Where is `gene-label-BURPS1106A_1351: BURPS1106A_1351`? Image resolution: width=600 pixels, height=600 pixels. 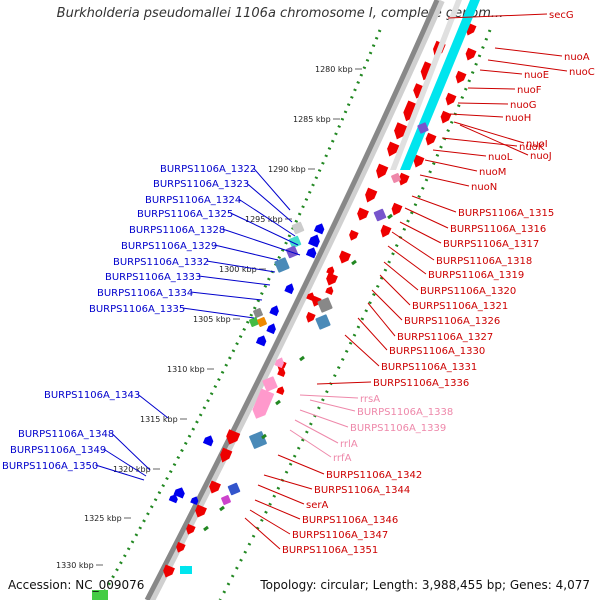 gene-label-BURPS1106A_1351: BURPS1106A_1351 is located at coordinates (330, 550).